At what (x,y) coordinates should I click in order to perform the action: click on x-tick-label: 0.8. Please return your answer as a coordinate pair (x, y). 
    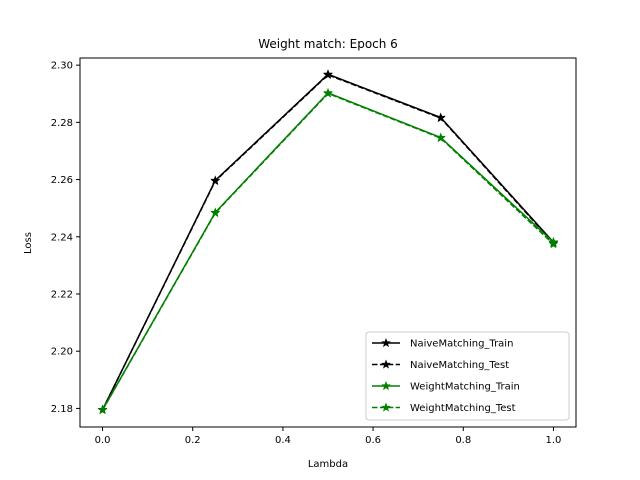
    Looking at the image, I should click on (463, 440).